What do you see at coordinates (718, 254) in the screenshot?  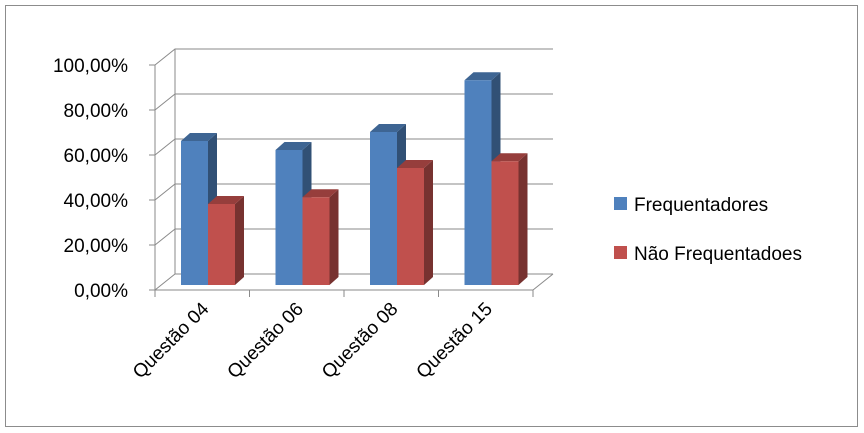 I see `legend-label: Não Frequentadoes` at bounding box center [718, 254].